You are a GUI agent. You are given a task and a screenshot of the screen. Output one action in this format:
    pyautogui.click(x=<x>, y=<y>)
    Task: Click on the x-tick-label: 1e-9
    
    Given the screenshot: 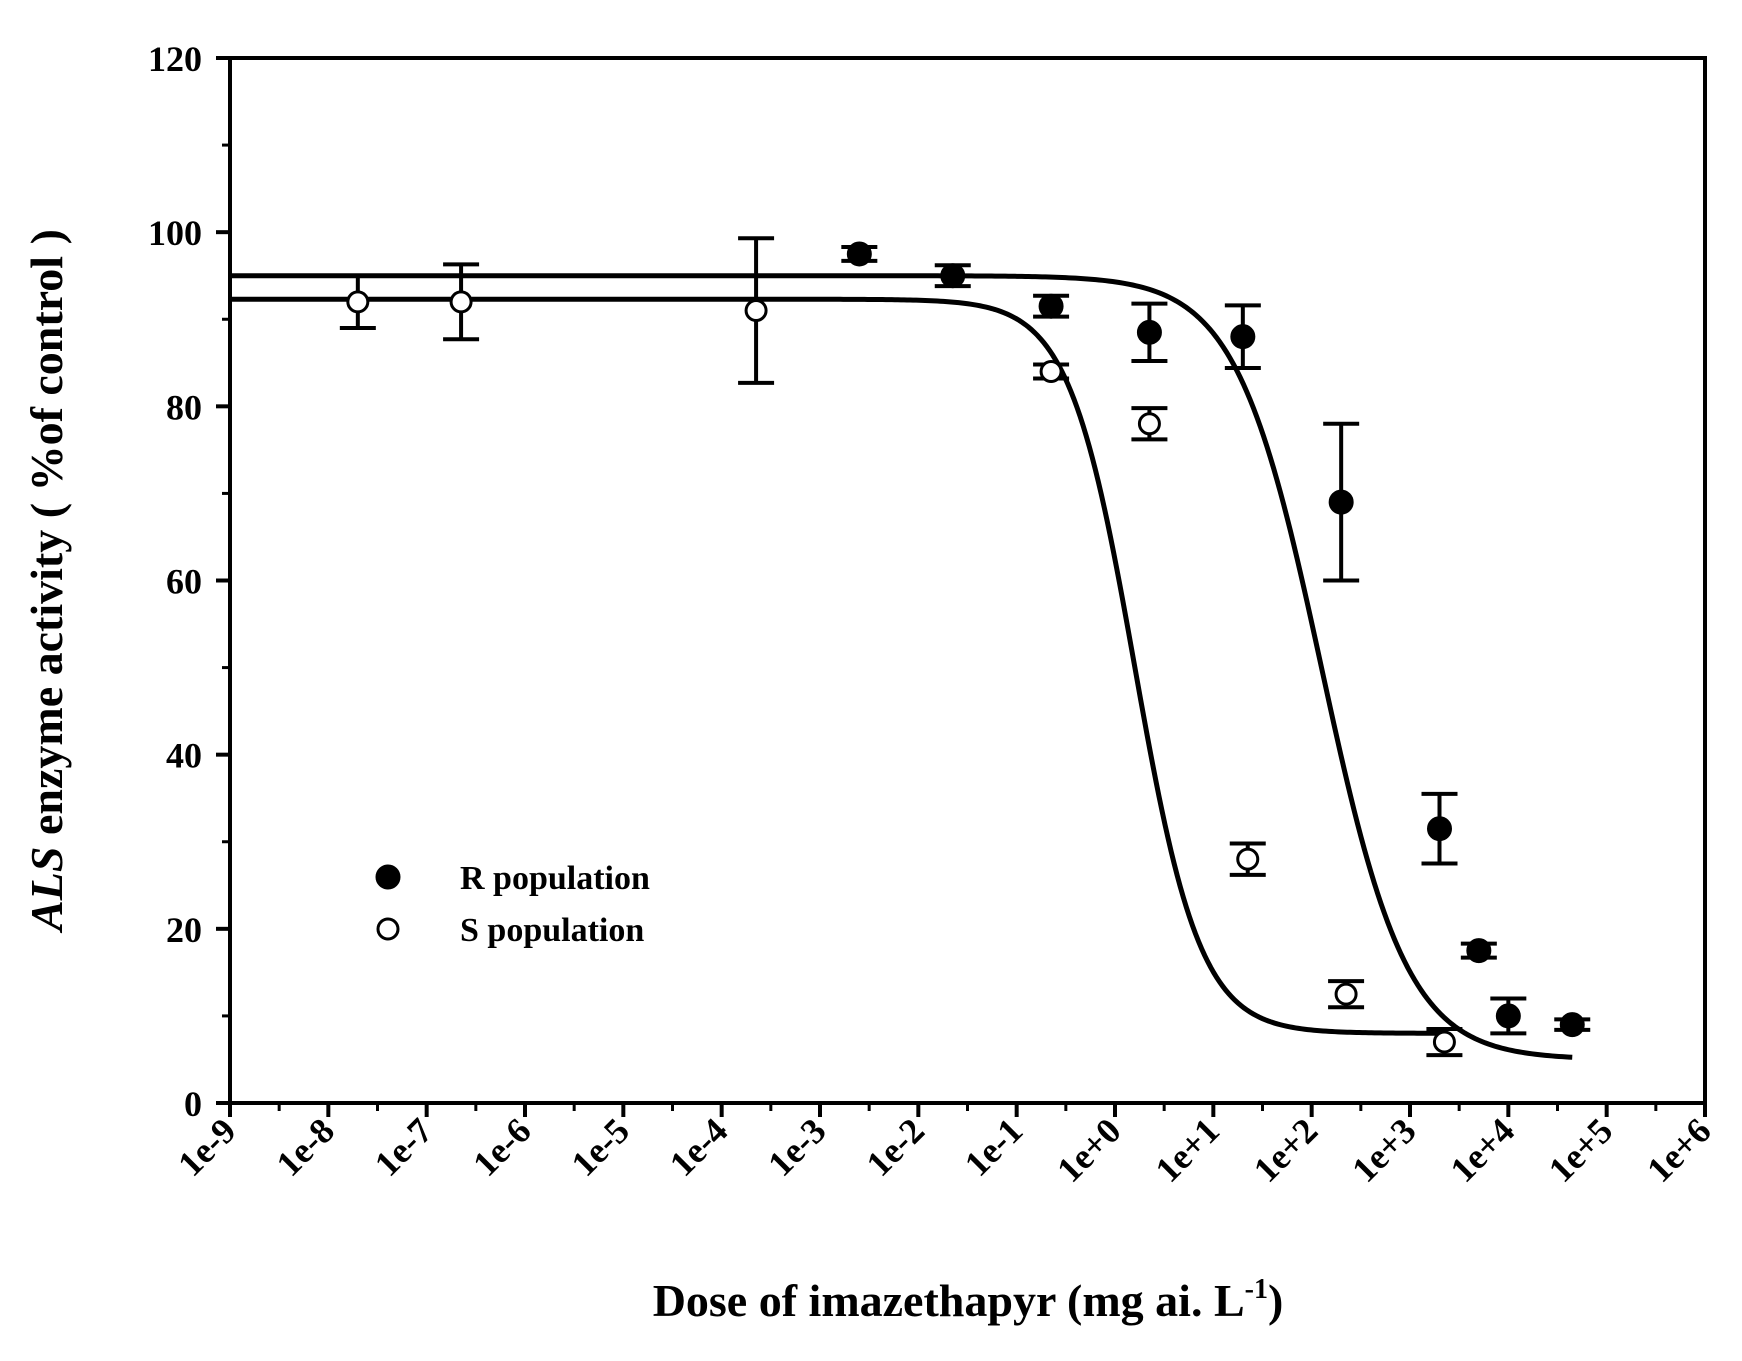 What is the action you would take?
    pyautogui.click(x=207, y=1147)
    